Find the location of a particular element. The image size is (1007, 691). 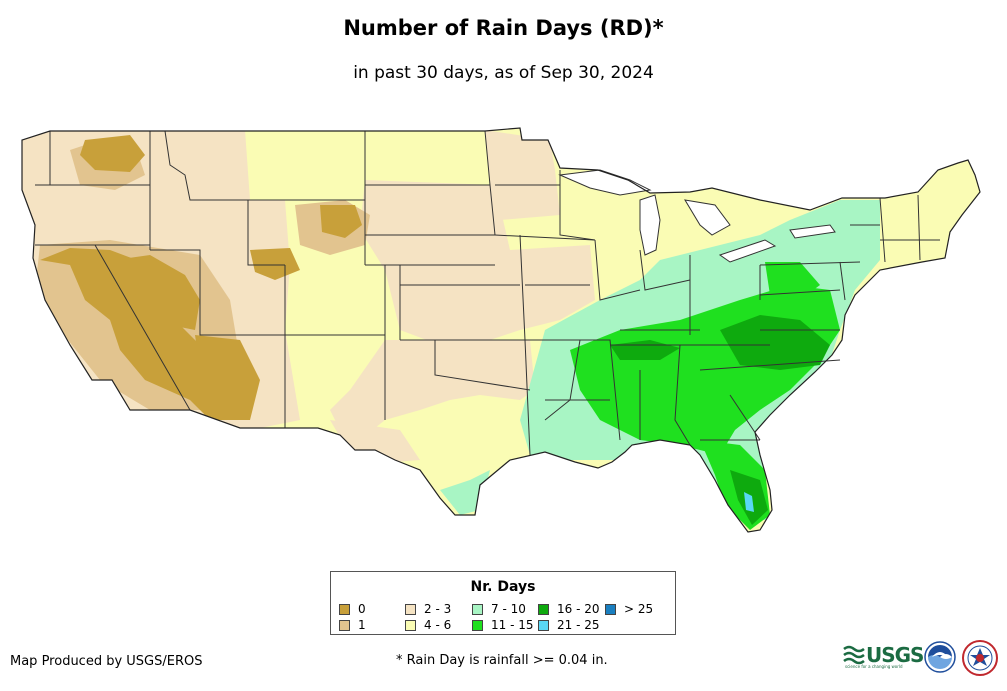

legend-item-4: 7 - 10 is located at coordinates (499, 609).